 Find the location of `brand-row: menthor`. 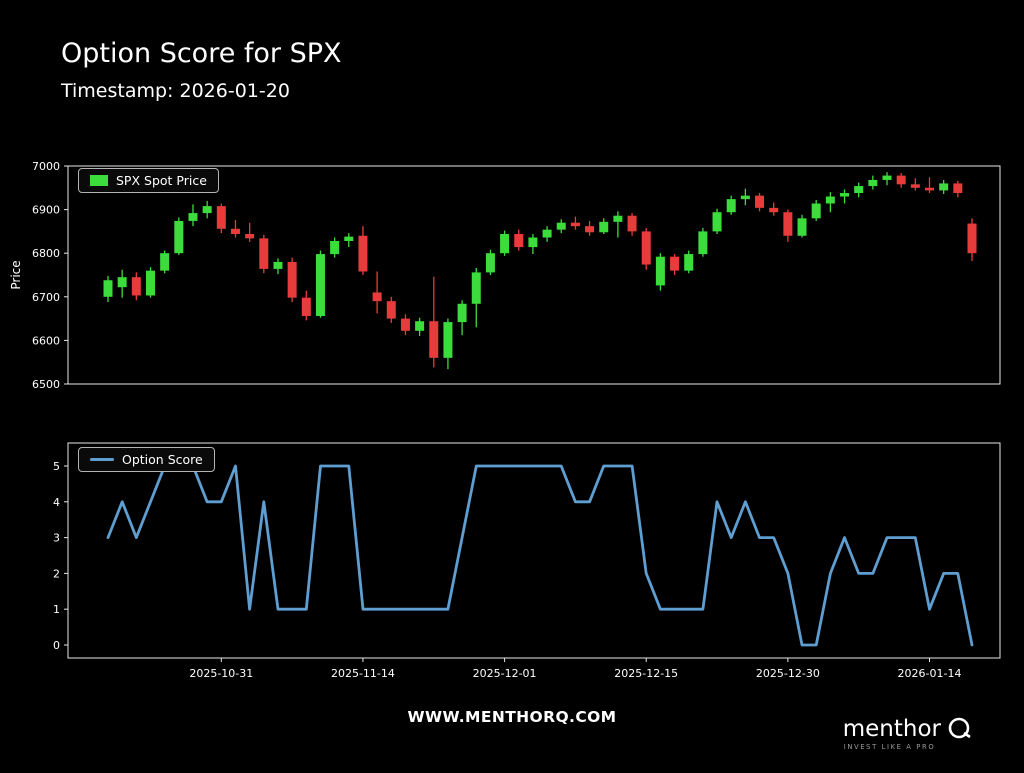

brand-row: menthor is located at coordinates (907, 729).